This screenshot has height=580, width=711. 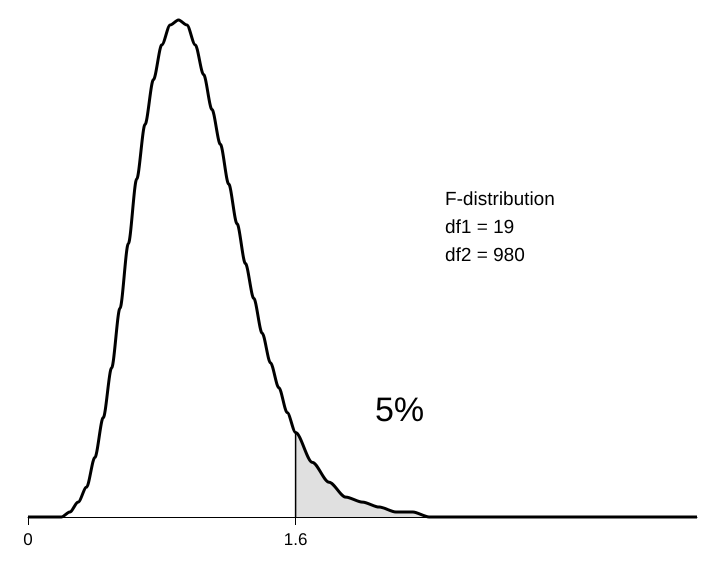 What do you see at coordinates (28, 539) in the screenshot?
I see `x-tick-label: 0` at bounding box center [28, 539].